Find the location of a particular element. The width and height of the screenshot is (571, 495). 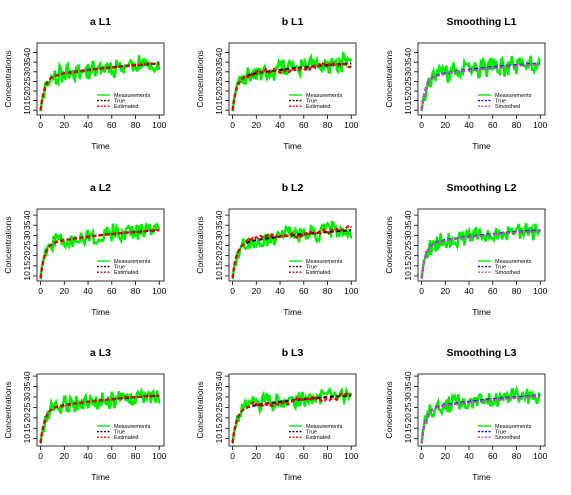

chart-title: b L3 is located at coordinates (293, 353).